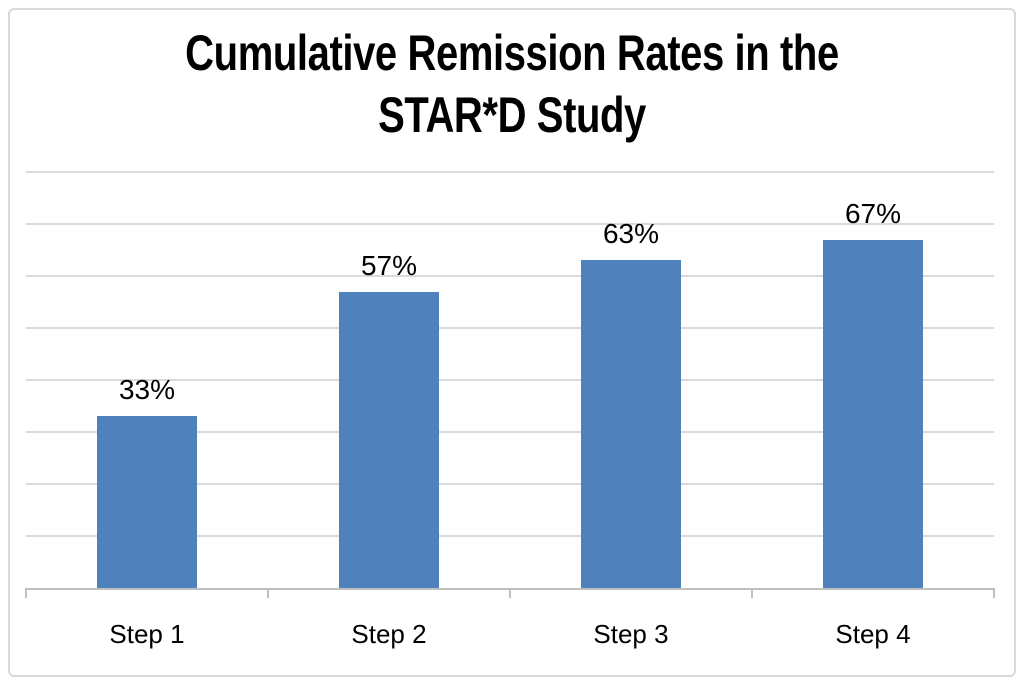 The height and width of the screenshot is (684, 1024). I want to click on x-axis, so click(510, 594).